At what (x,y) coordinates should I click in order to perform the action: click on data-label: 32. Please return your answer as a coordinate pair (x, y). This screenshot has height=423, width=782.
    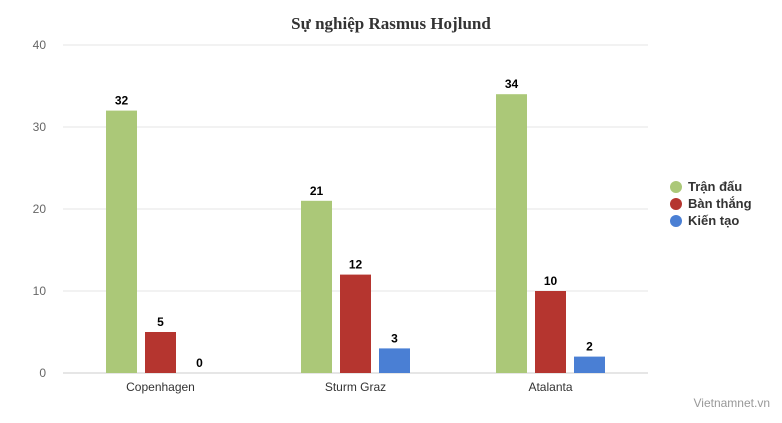
    Looking at the image, I should click on (122, 101).